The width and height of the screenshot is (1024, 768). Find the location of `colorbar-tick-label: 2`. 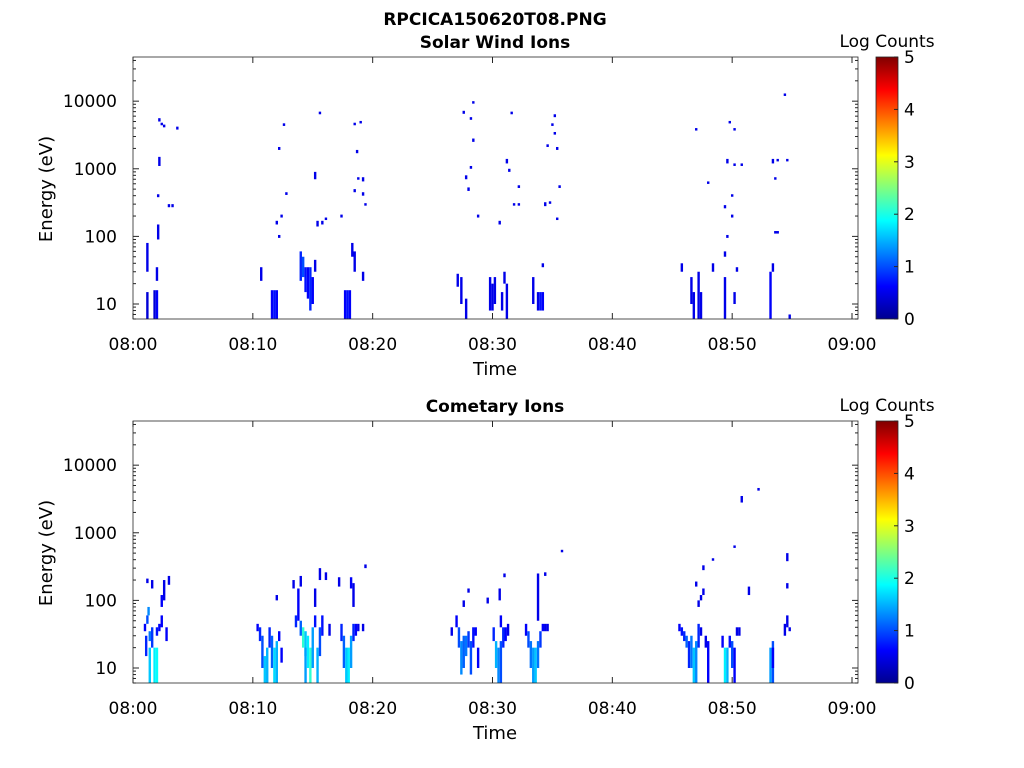

colorbar-tick-label: 2 is located at coordinates (909, 579).